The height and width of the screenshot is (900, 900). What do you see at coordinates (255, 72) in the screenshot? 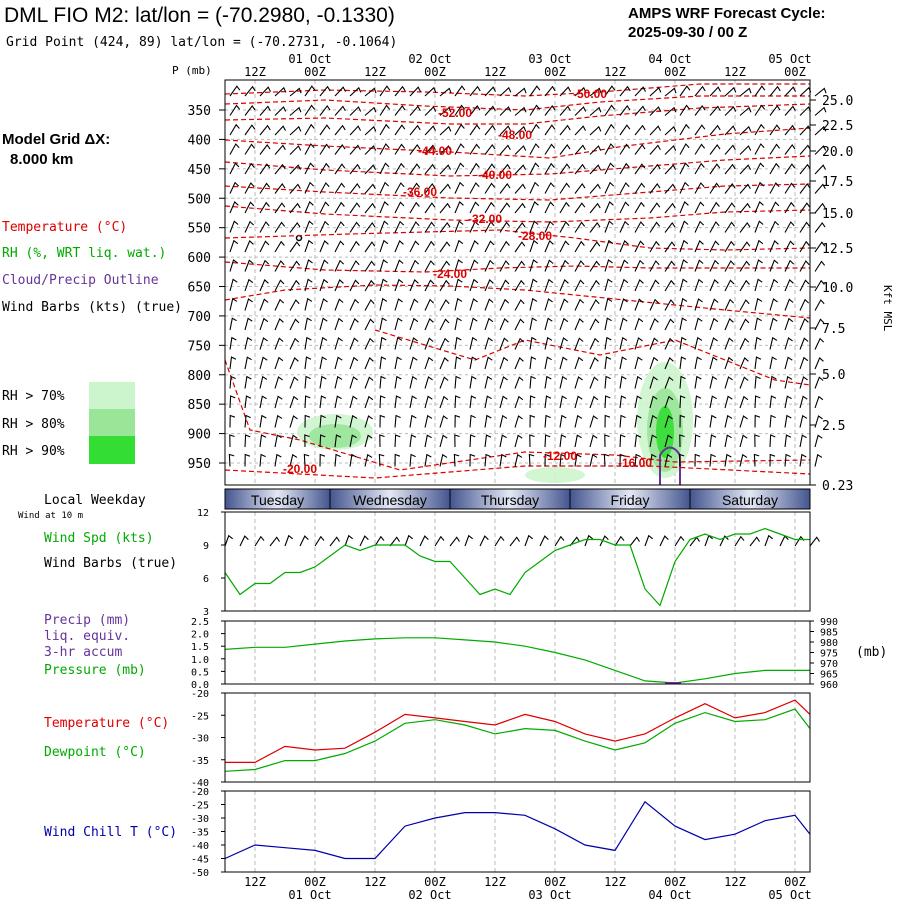
I see `top-hour-label: 12Z` at bounding box center [255, 72].